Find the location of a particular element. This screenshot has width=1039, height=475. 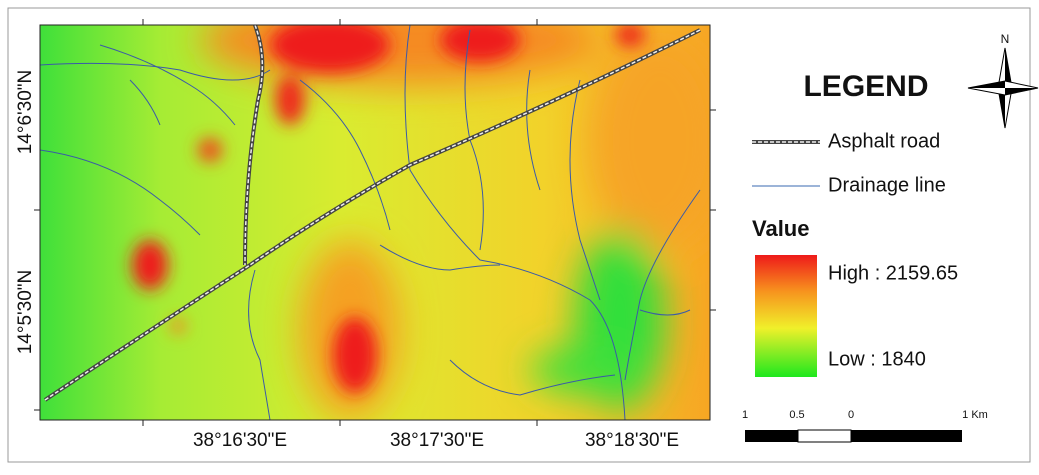

low-label: Low : 1840 is located at coordinates (877, 359).